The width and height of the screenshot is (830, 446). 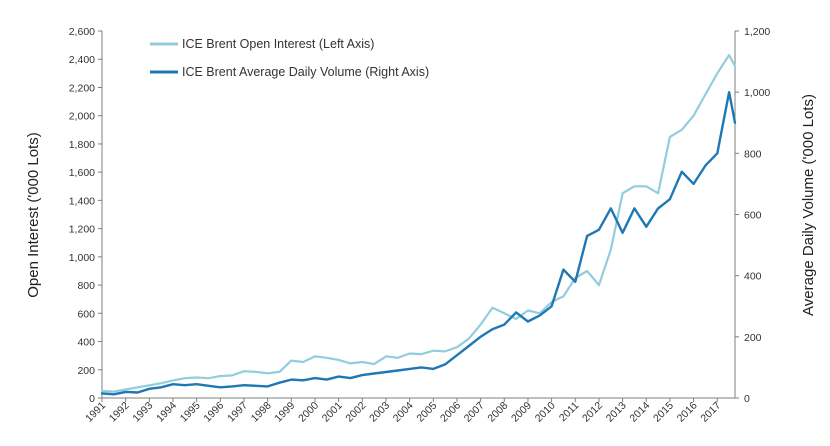 I want to click on x-tick-label: 2016, so click(x=687, y=412).